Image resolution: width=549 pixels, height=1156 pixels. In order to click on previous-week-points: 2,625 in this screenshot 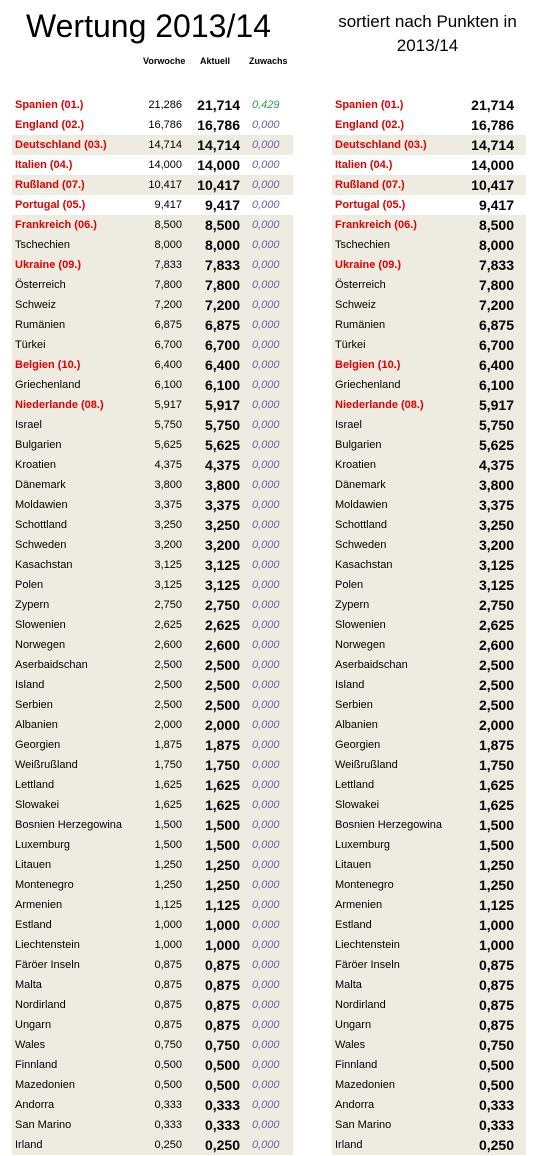, I will do `click(168, 625)`.